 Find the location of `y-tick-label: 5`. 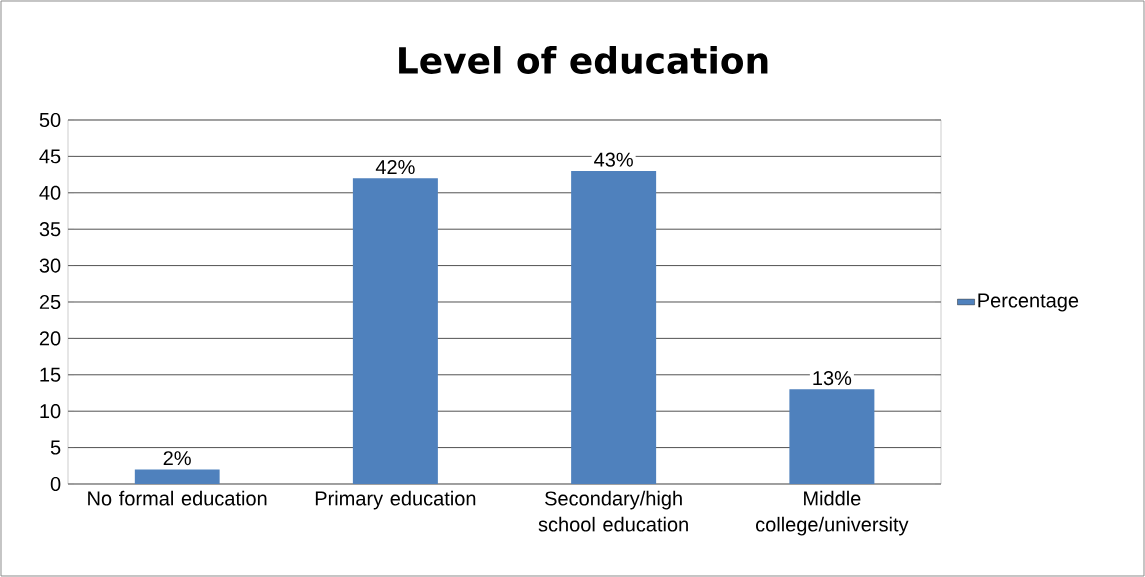

y-tick-label: 5 is located at coordinates (55, 447).